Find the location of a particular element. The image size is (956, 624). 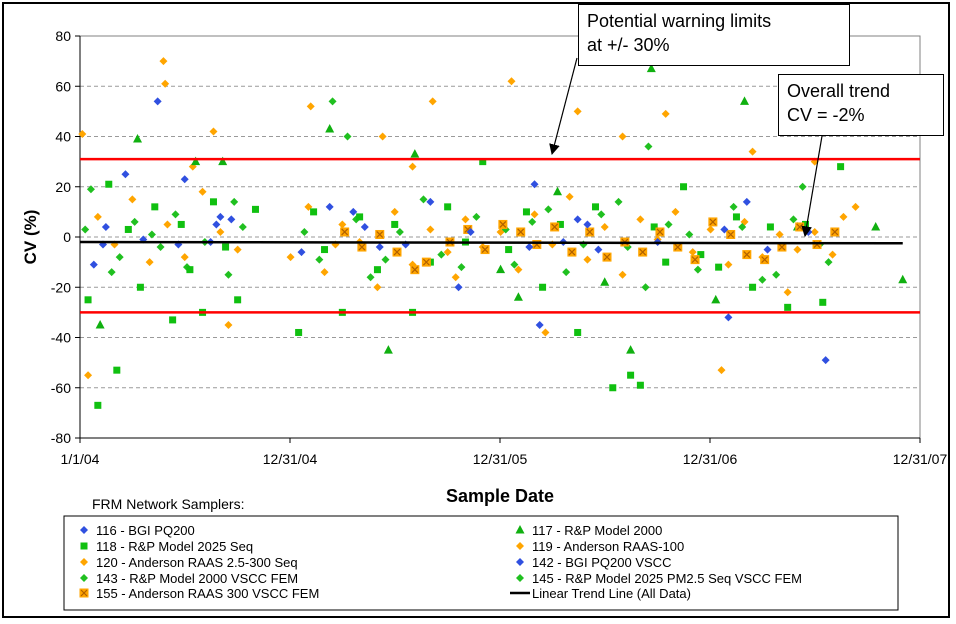

annotation-line: at +/- 30% is located at coordinates (628, 45).